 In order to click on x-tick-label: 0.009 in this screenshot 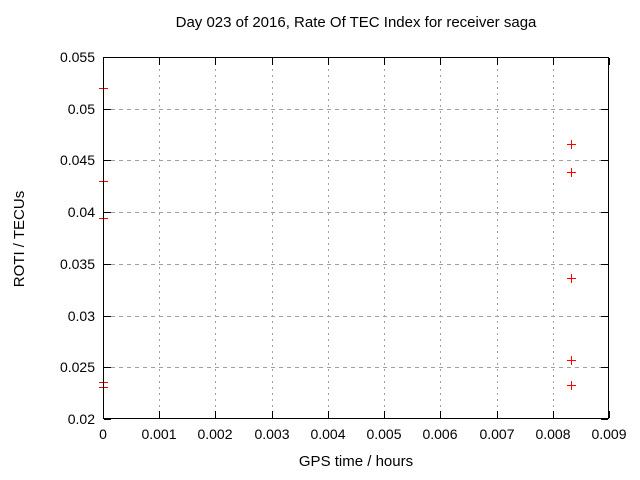, I will do `click(609, 434)`.